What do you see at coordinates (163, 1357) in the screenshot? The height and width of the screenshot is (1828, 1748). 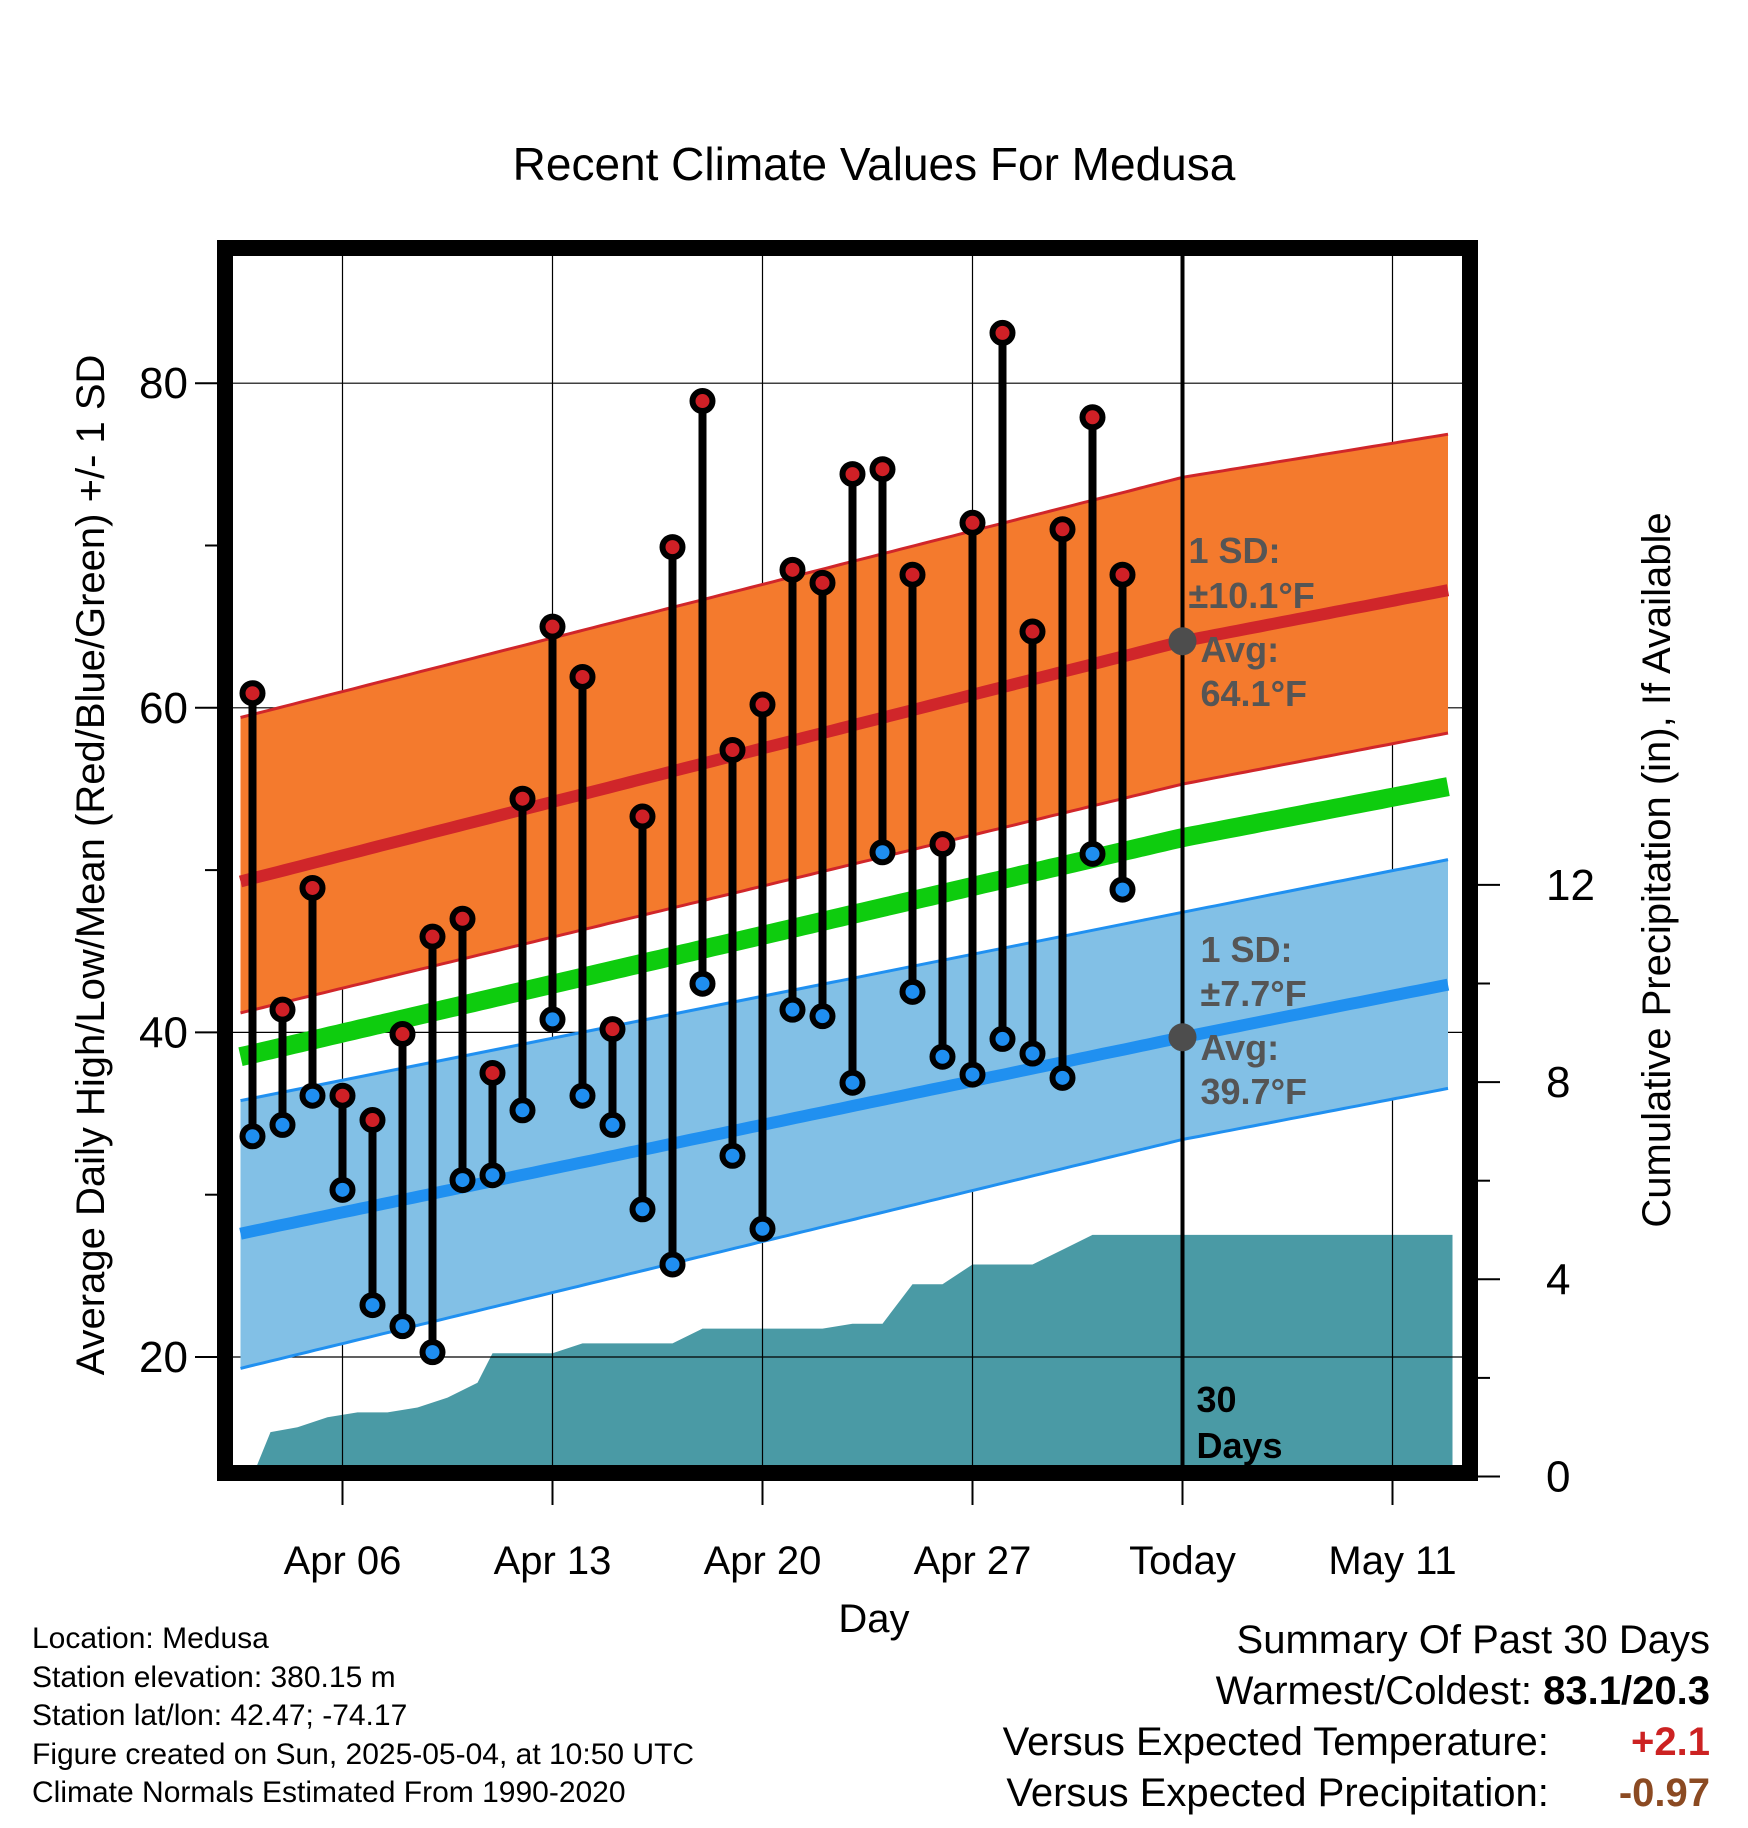 I see `y-tick-label: 20` at bounding box center [163, 1357].